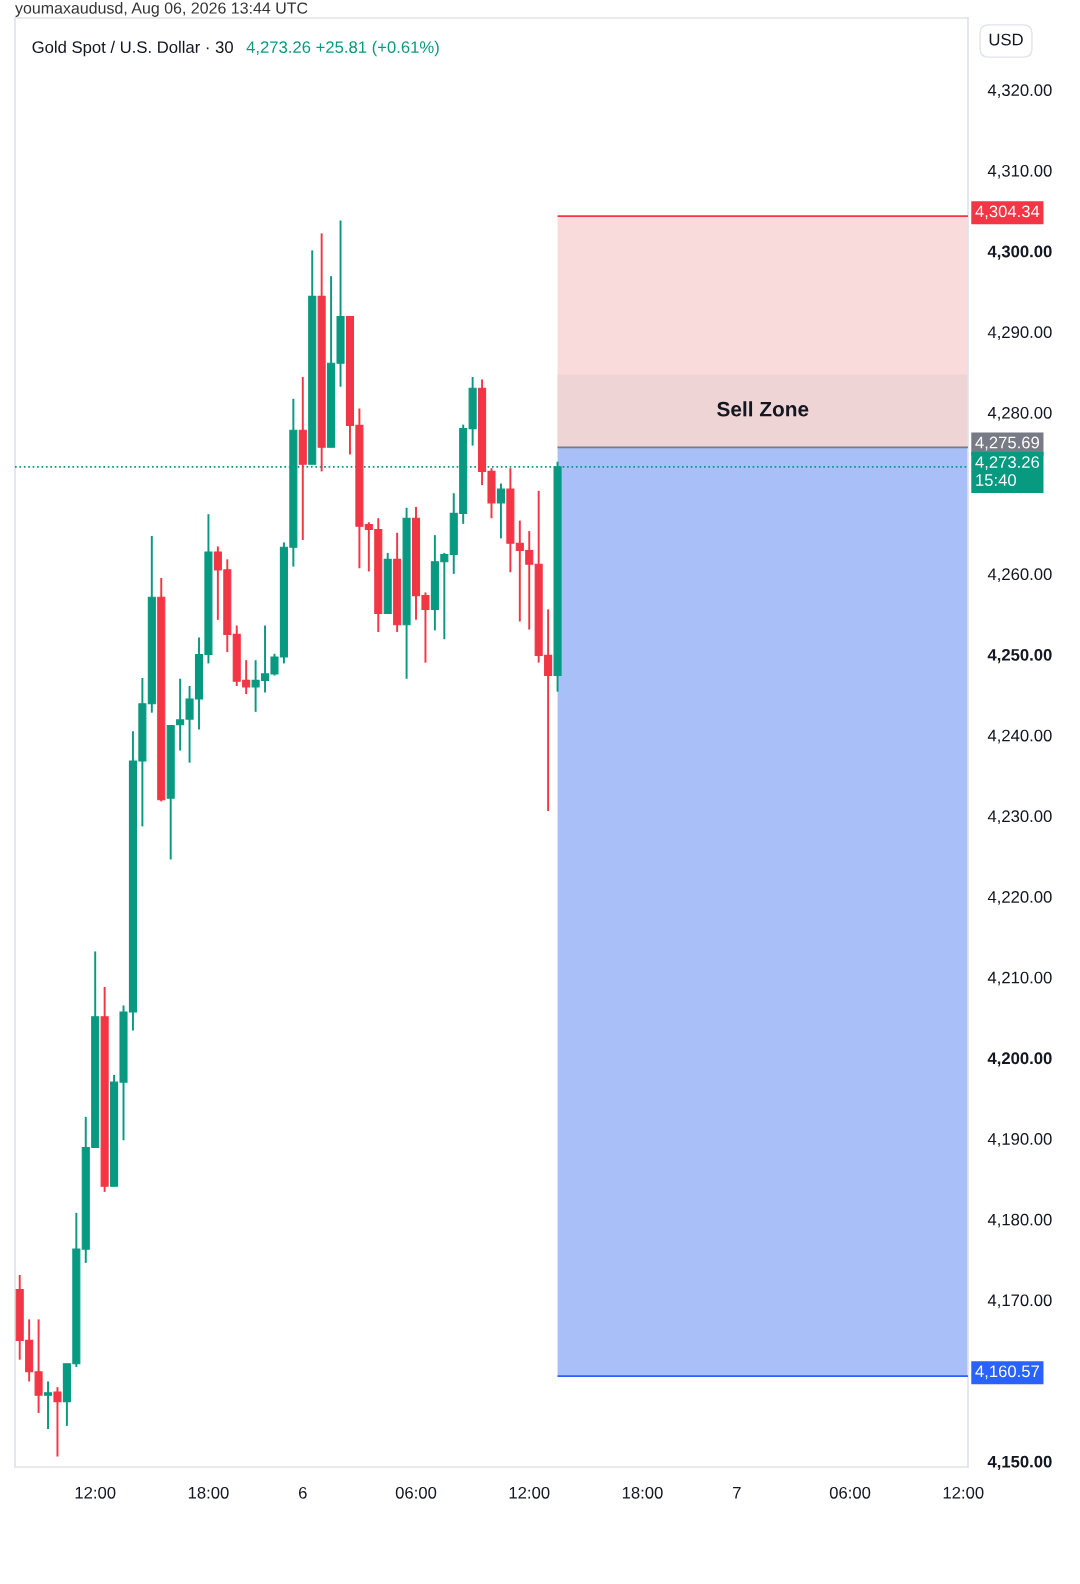  I want to click on x-tick-label: 6, so click(303, 1492).